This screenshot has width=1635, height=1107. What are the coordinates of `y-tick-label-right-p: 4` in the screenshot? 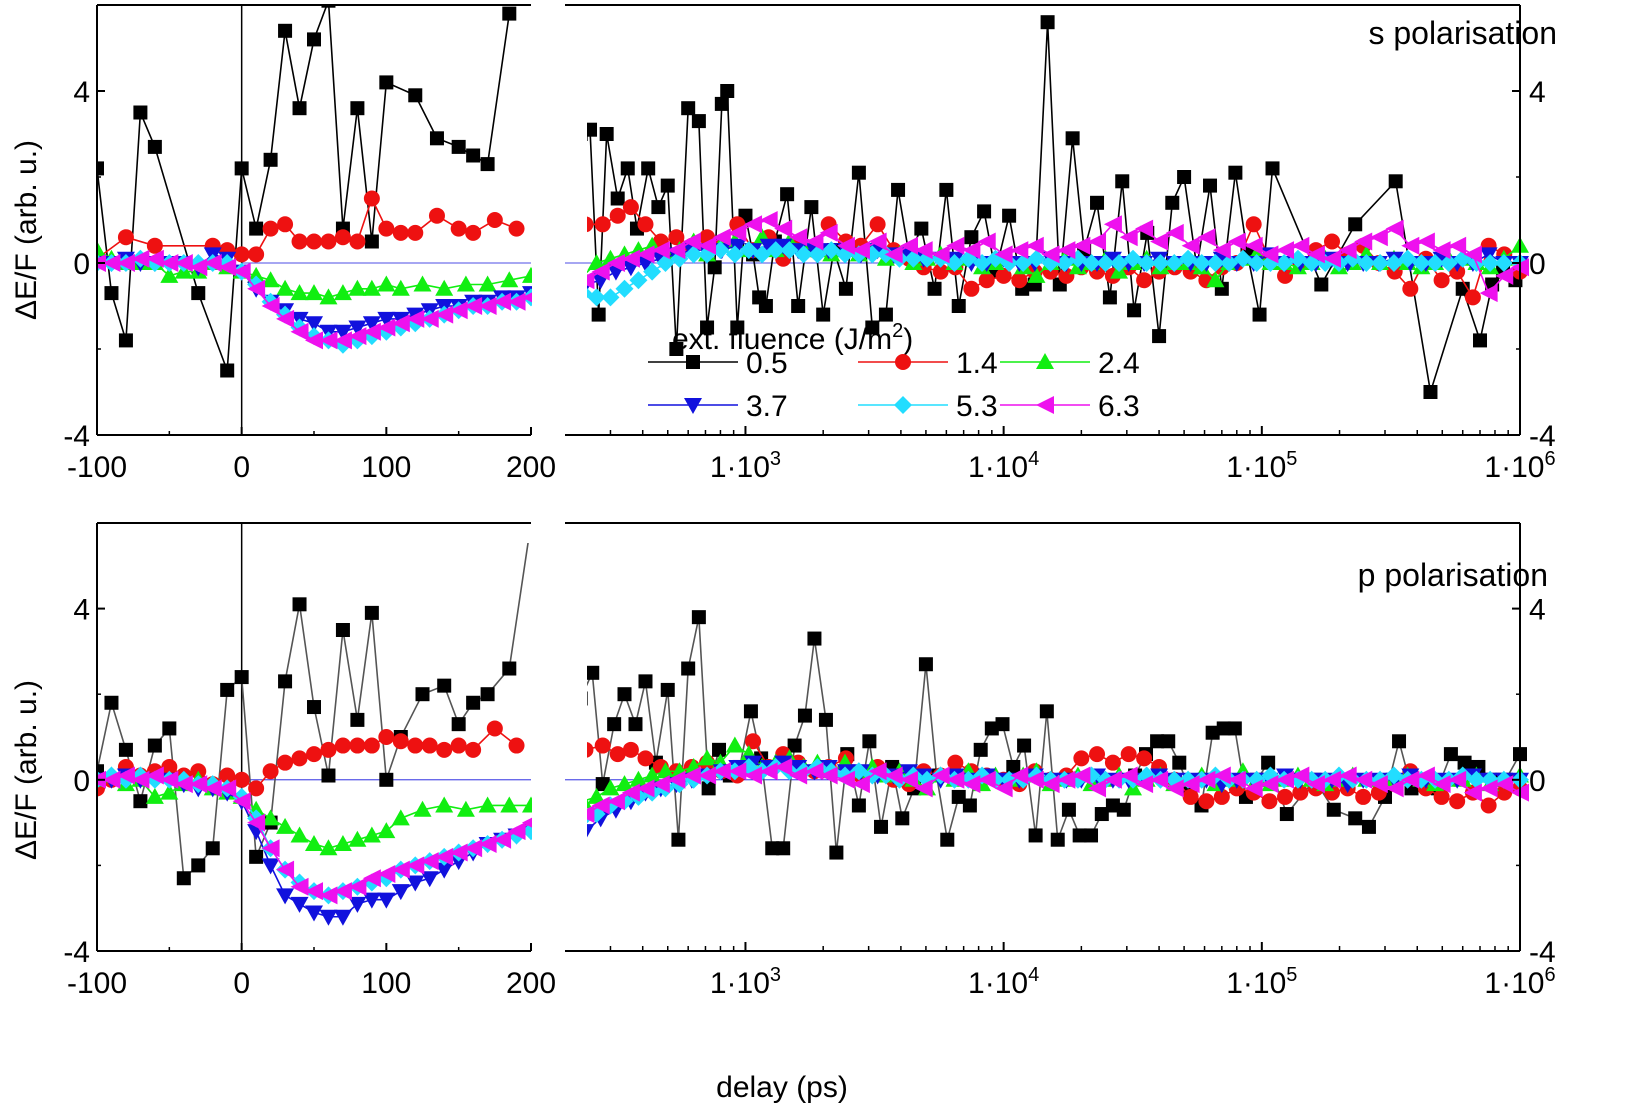 It's located at (1537, 610).